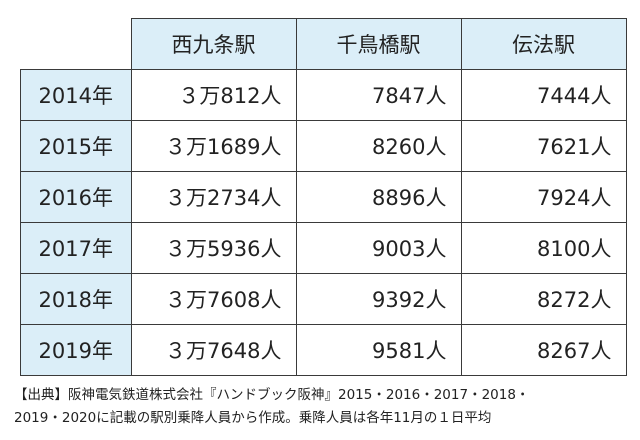 The width and height of the screenshot is (640, 440). I want to click on table-cell: 8100人, so click(543, 248).